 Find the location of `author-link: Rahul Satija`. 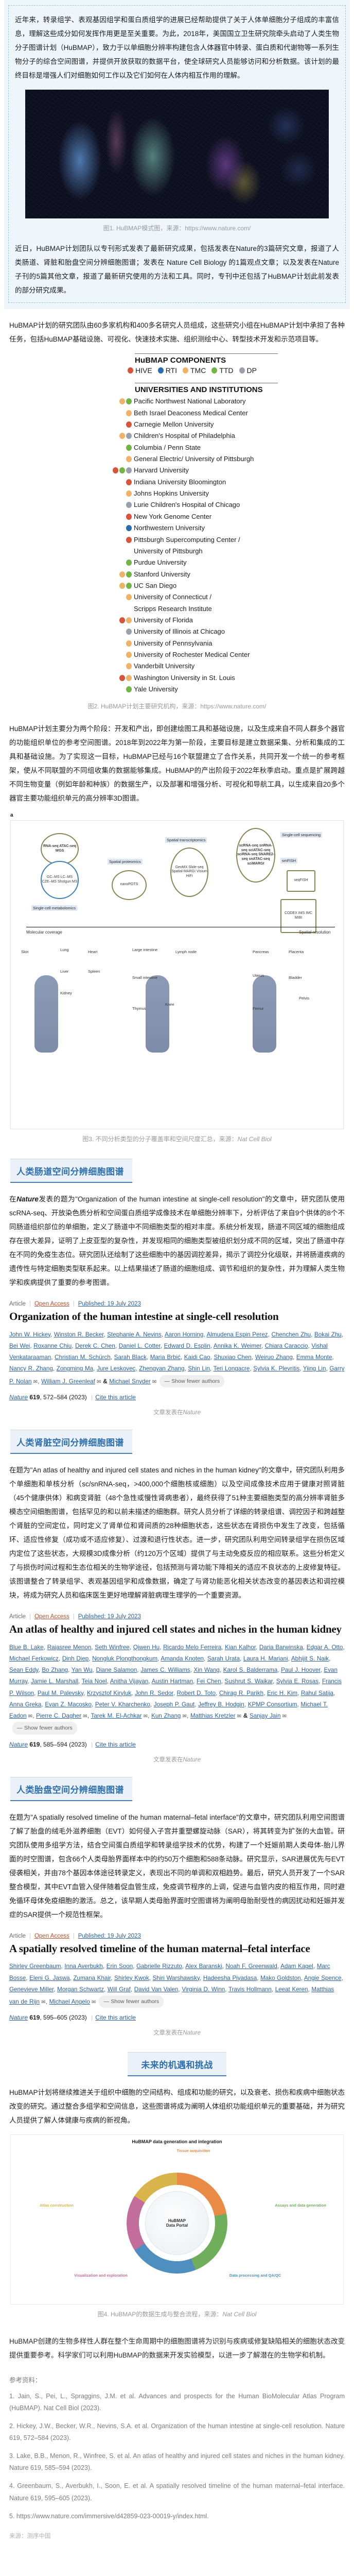

author-link: Rahul Satija is located at coordinates (316, 1693).